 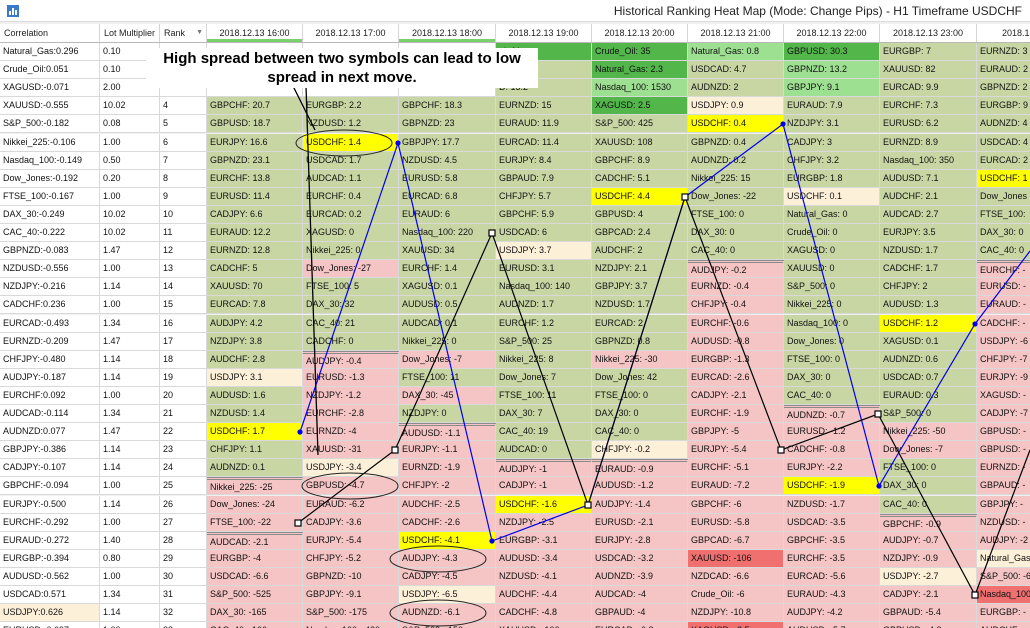 What do you see at coordinates (1003, 595) in the screenshot?
I see `heatmap-cell: Nasdaq_100` at bounding box center [1003, 595].